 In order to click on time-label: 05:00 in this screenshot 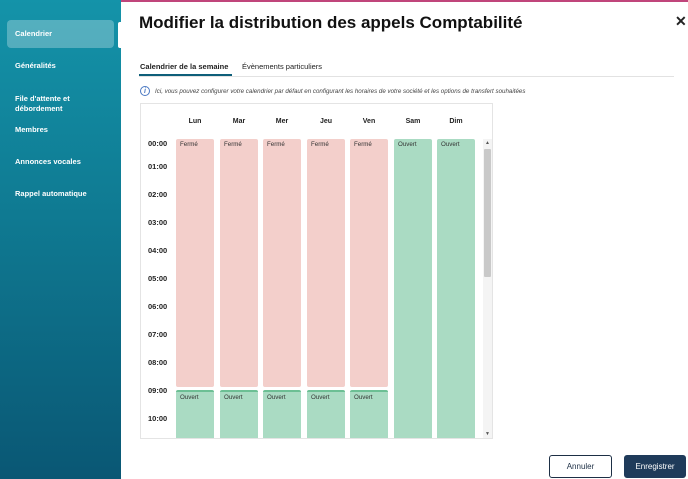, I will do `click(158, 278)`.